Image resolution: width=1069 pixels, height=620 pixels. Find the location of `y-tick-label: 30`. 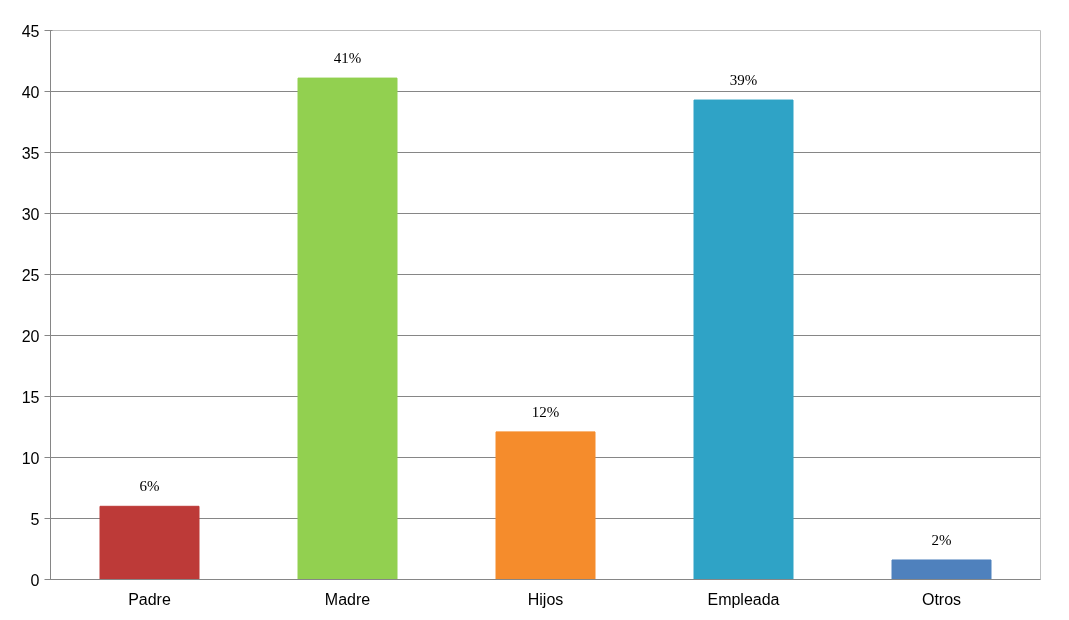

y-tick-label: 30 is located at coordinates (30, 214).